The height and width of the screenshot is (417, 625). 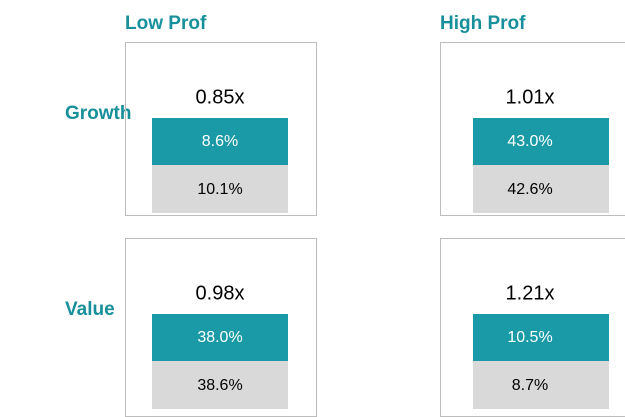 What do you see at coordinates (529, 141) in the screenshot?
I see `top-value: 43.0%` at bounding box center [529, 141].